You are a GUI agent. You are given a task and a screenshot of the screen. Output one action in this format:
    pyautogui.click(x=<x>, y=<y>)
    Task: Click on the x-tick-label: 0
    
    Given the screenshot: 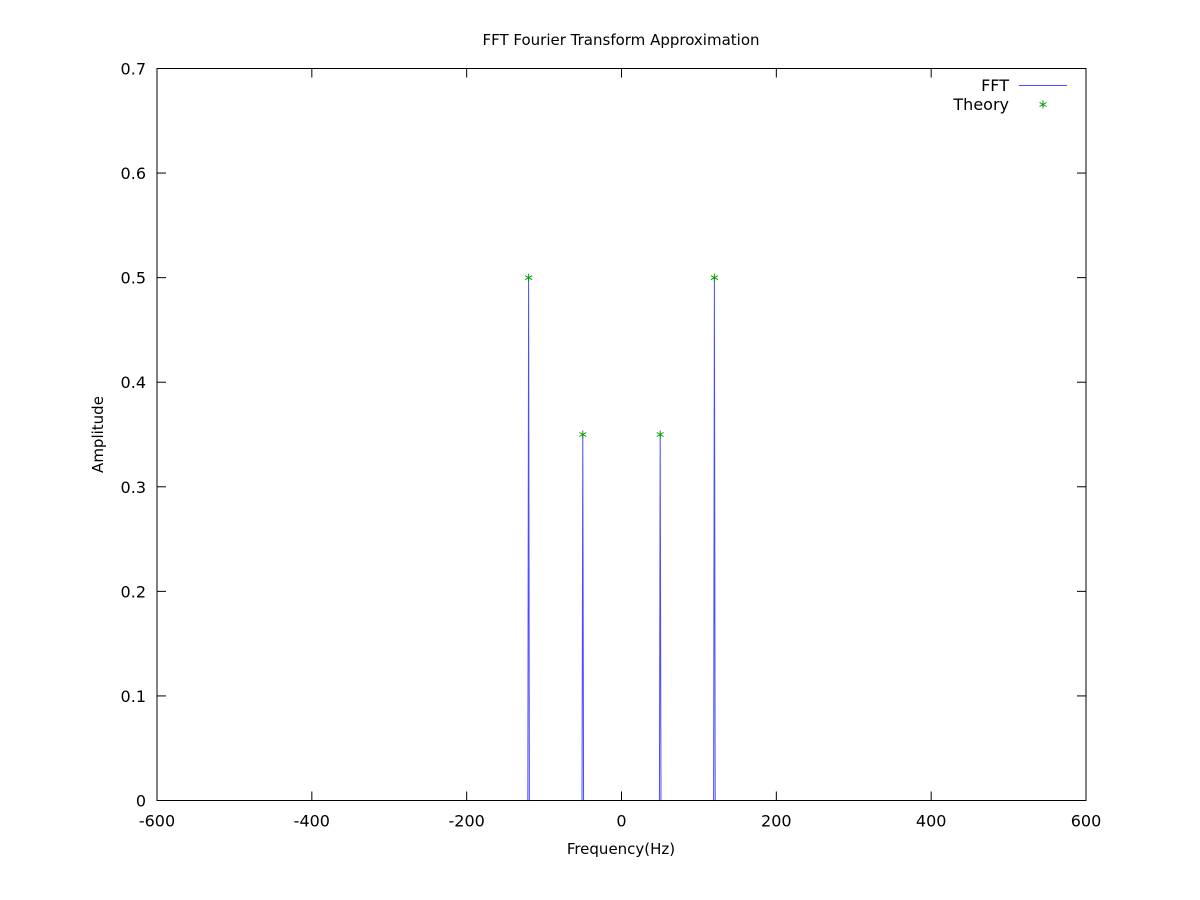 What is the action you would take?
    pyautogui.click(x=621, y=821)
    